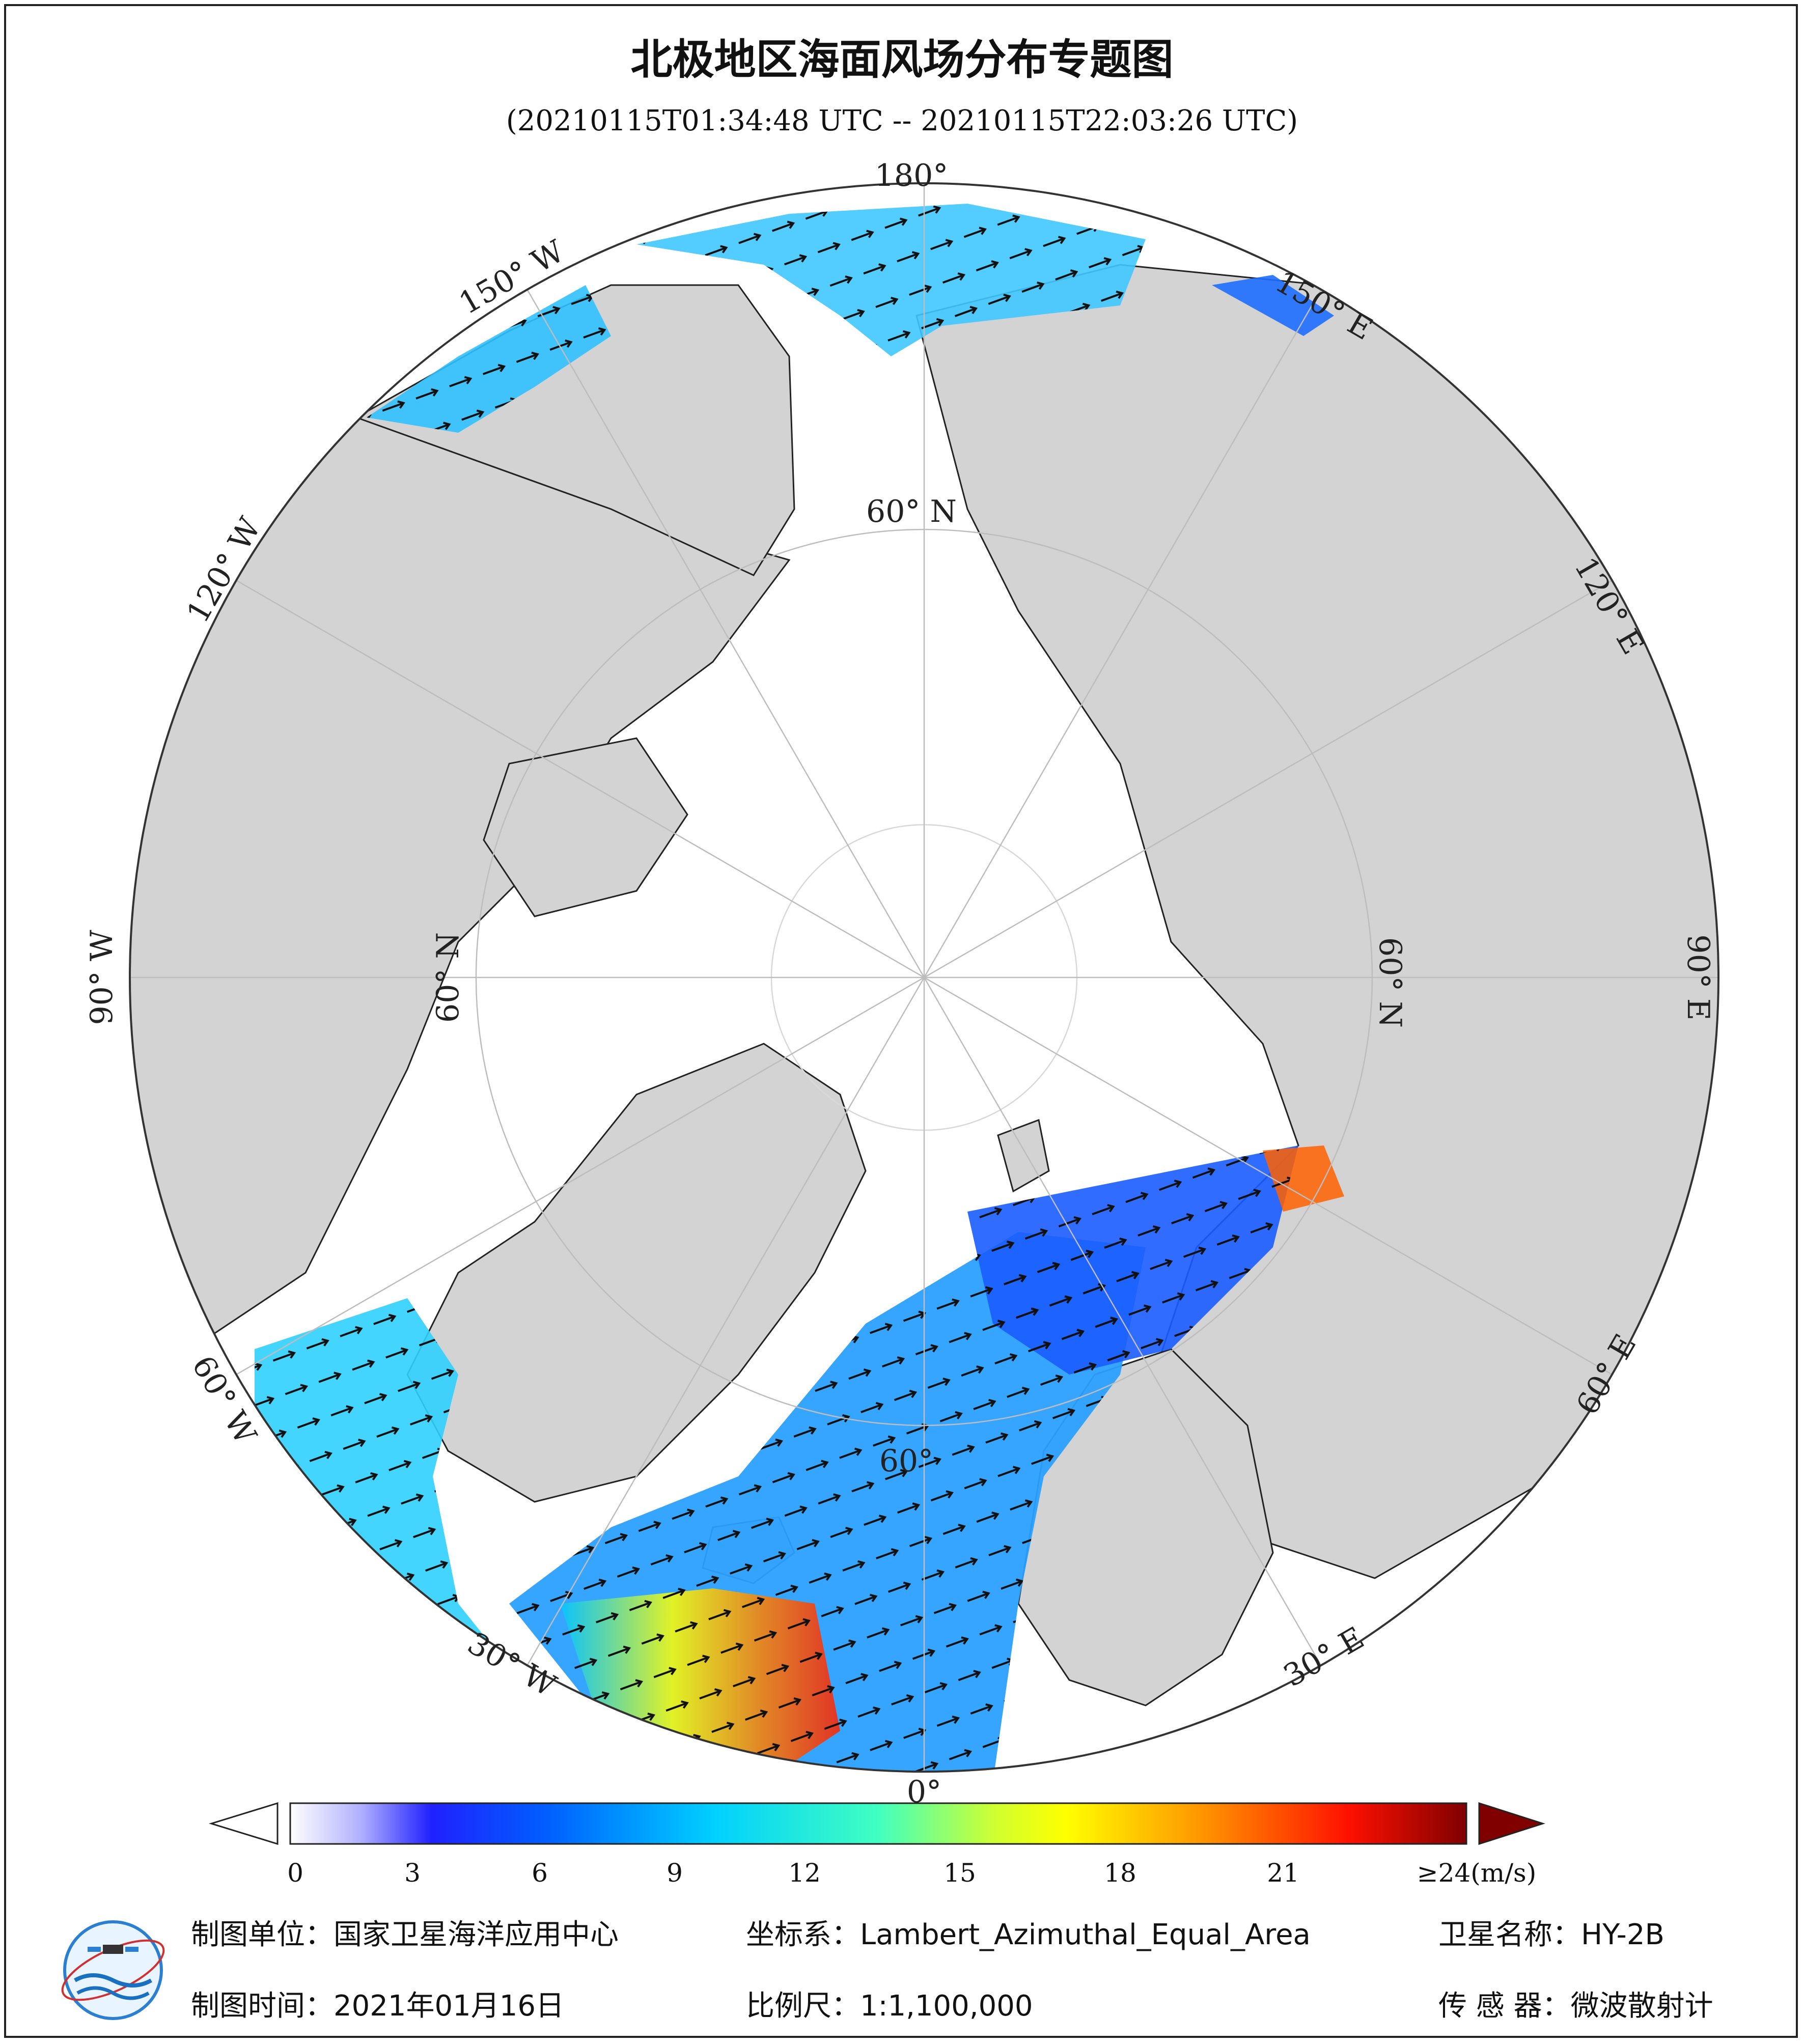  Describe the element at coordinates (378, 2006) in the screenshot. I see `footer-time: 制图时间：2021年01月16日` at that location.